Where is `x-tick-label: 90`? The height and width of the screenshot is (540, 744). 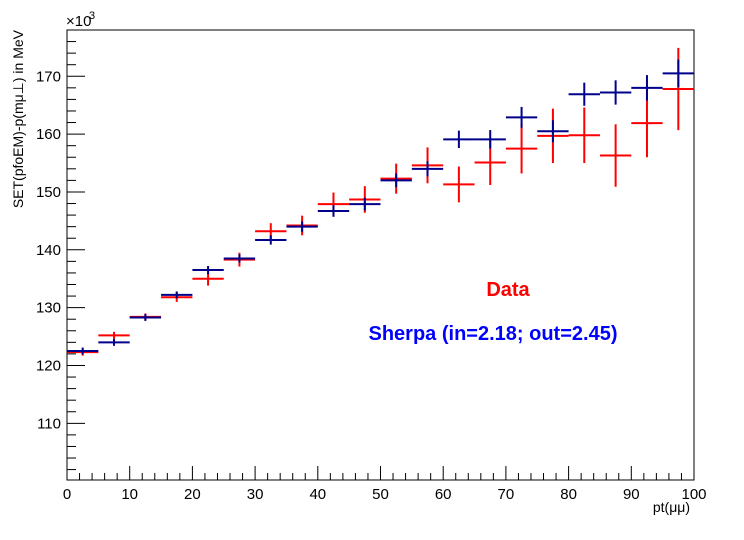
x-tick-label: 90 is located at coordinates (631, 494).